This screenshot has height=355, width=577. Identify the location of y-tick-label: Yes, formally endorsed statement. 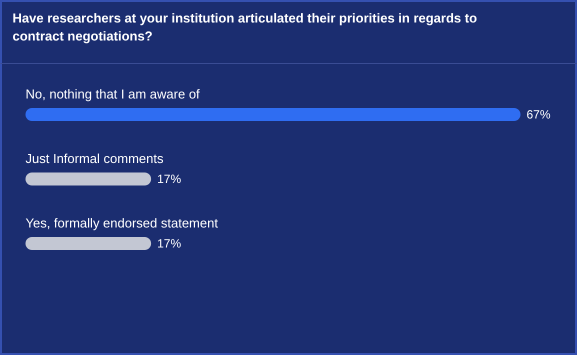
(122, 223).